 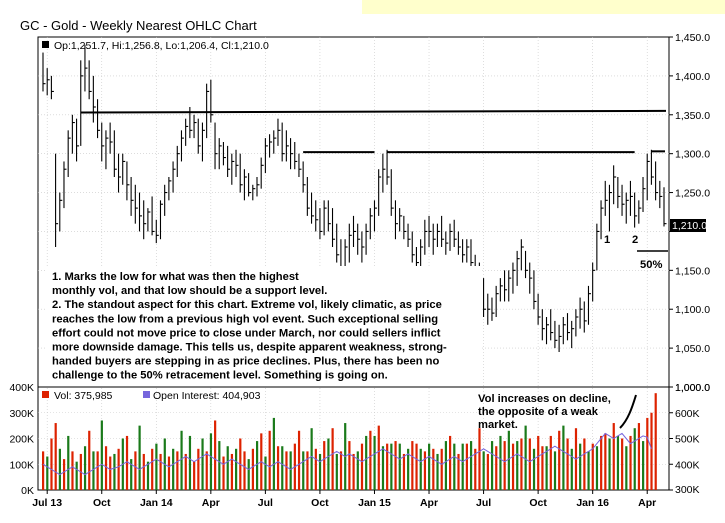 What do you see at coordinates (207, 396) in the screenshot?
I see `oi-legend-label: Open Interest: 404,903` at bounding box center [207, 396].